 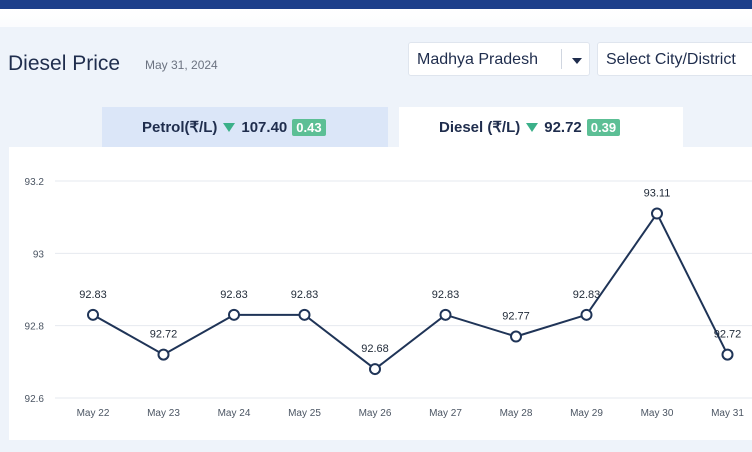 What do you see at coordinates (376, 18) in the screenshot?
I see `nav-shadow` at bounding box center [376, 18].